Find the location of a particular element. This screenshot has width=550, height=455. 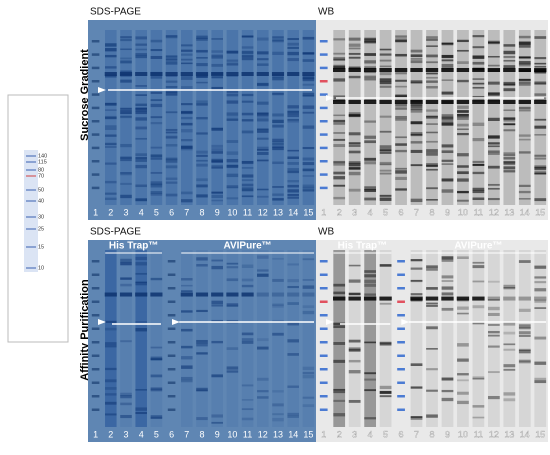

lane-number: 9 is located at coordinates (217, 434).